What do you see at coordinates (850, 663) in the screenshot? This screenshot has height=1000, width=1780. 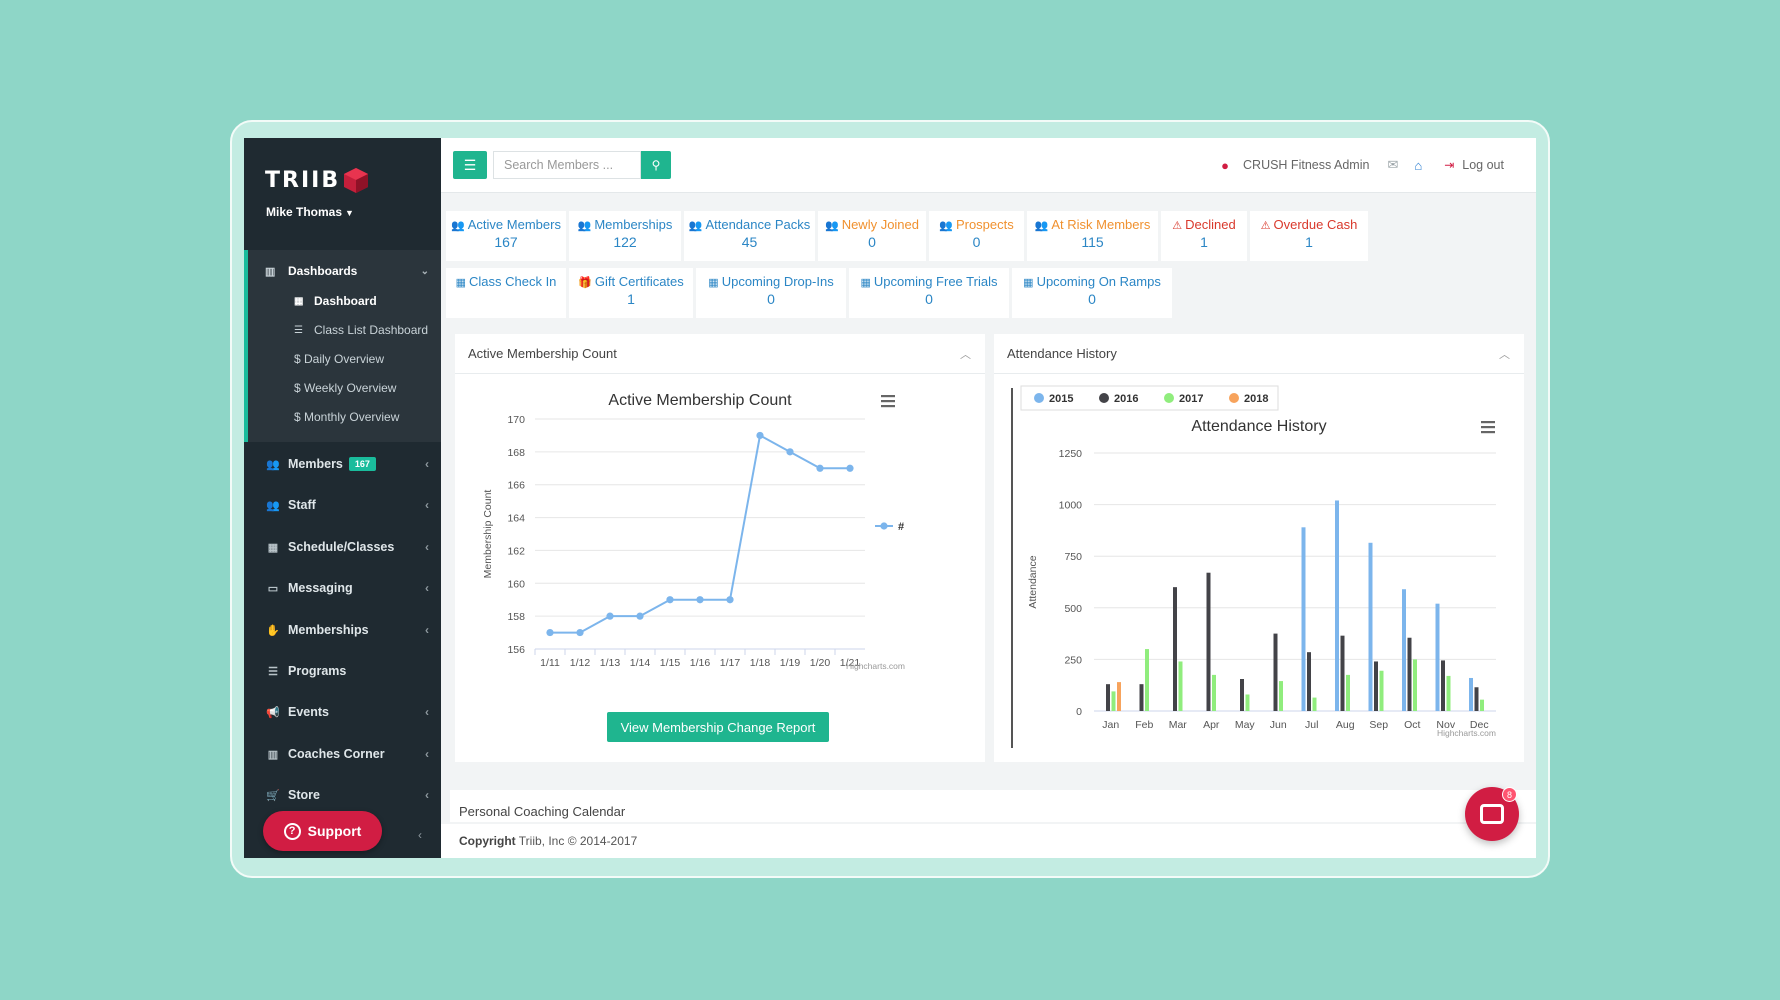 I see `x-tick-label: 1/21` at bounding box center [850, 663].